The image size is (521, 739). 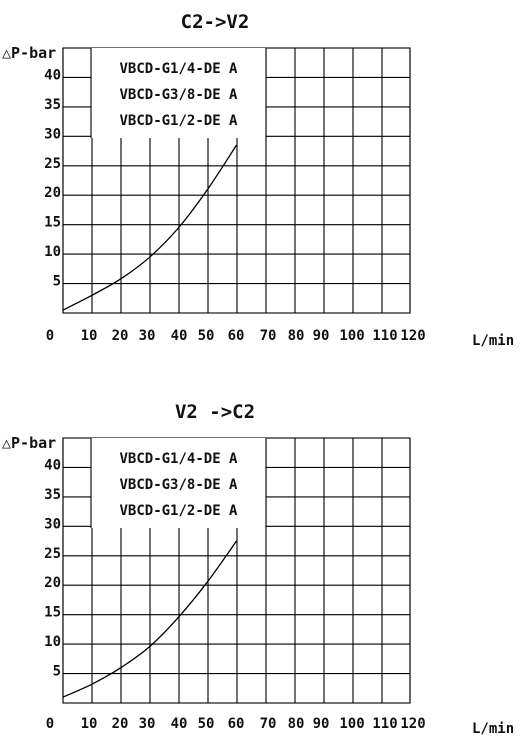 I want to click on chart-title: V2 ->C2, so click(x=215, y=412).